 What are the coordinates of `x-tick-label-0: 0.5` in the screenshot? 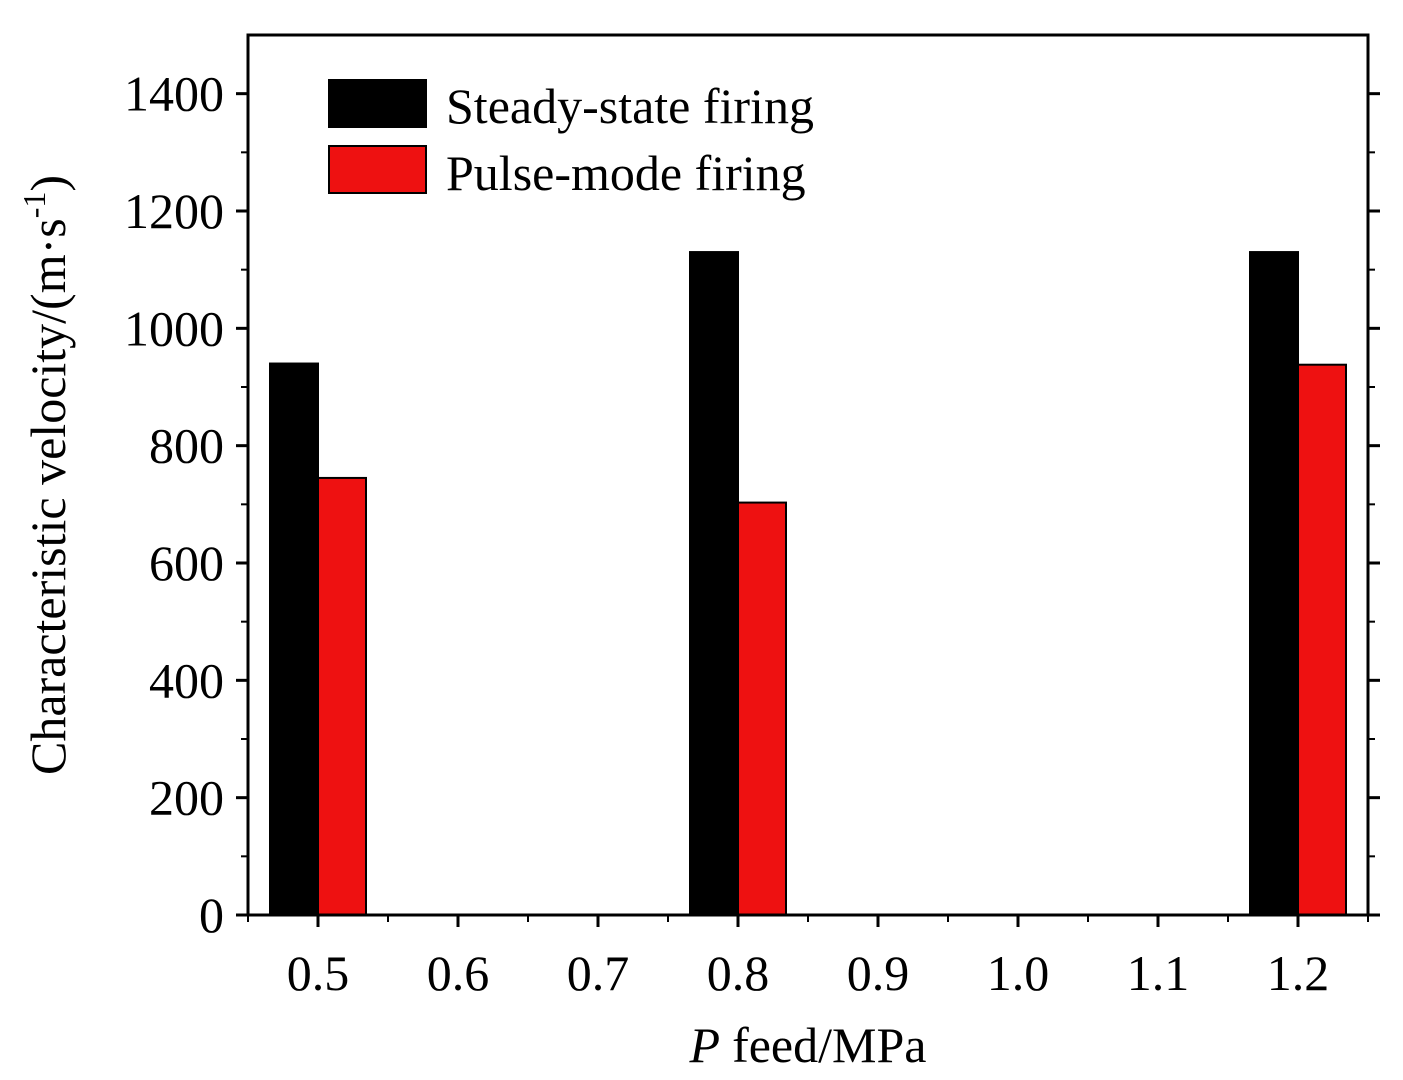 It's located at (318, 973).